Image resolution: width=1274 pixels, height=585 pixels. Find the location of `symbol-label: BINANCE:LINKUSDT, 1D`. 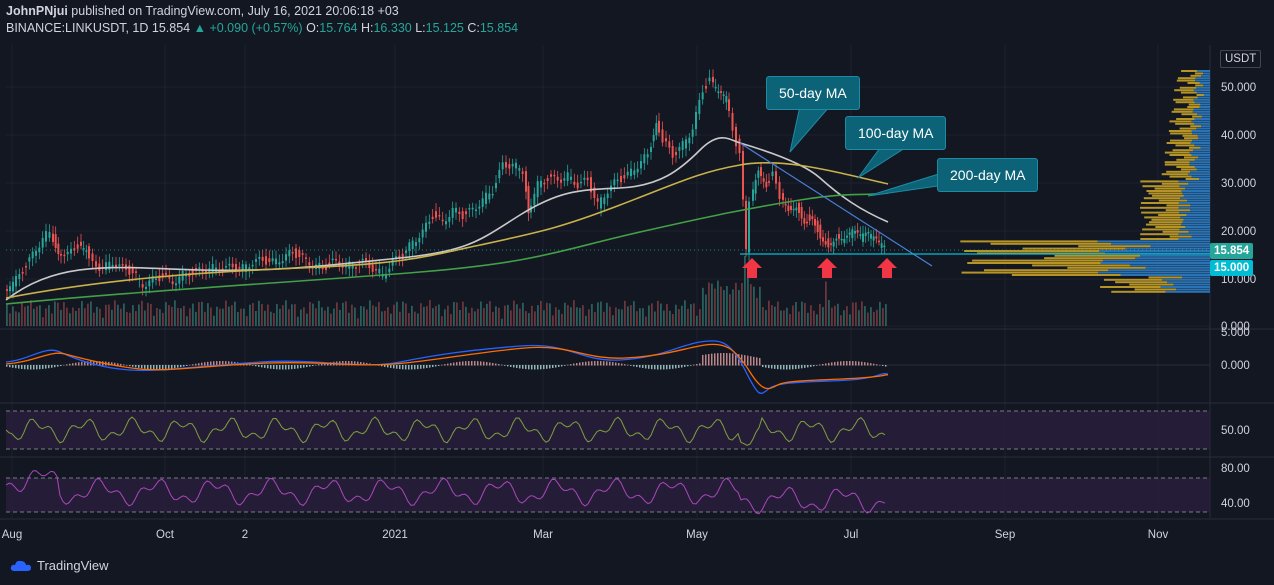

symbol-label: BINANCE:LINKUSDT, 1D is located at coordinates (77, 28).